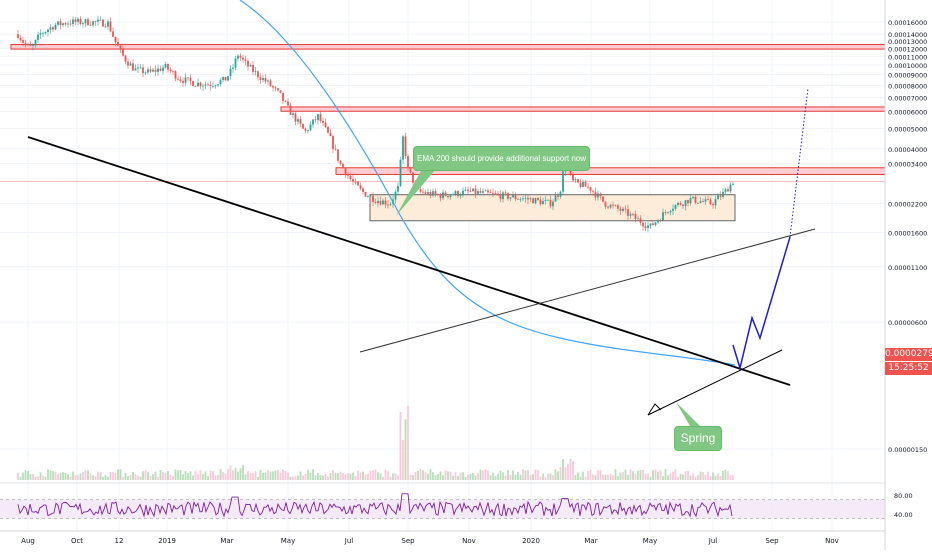 The image size is (932, 555). I want to click on resistance-zone-upper, so click(448, 47).